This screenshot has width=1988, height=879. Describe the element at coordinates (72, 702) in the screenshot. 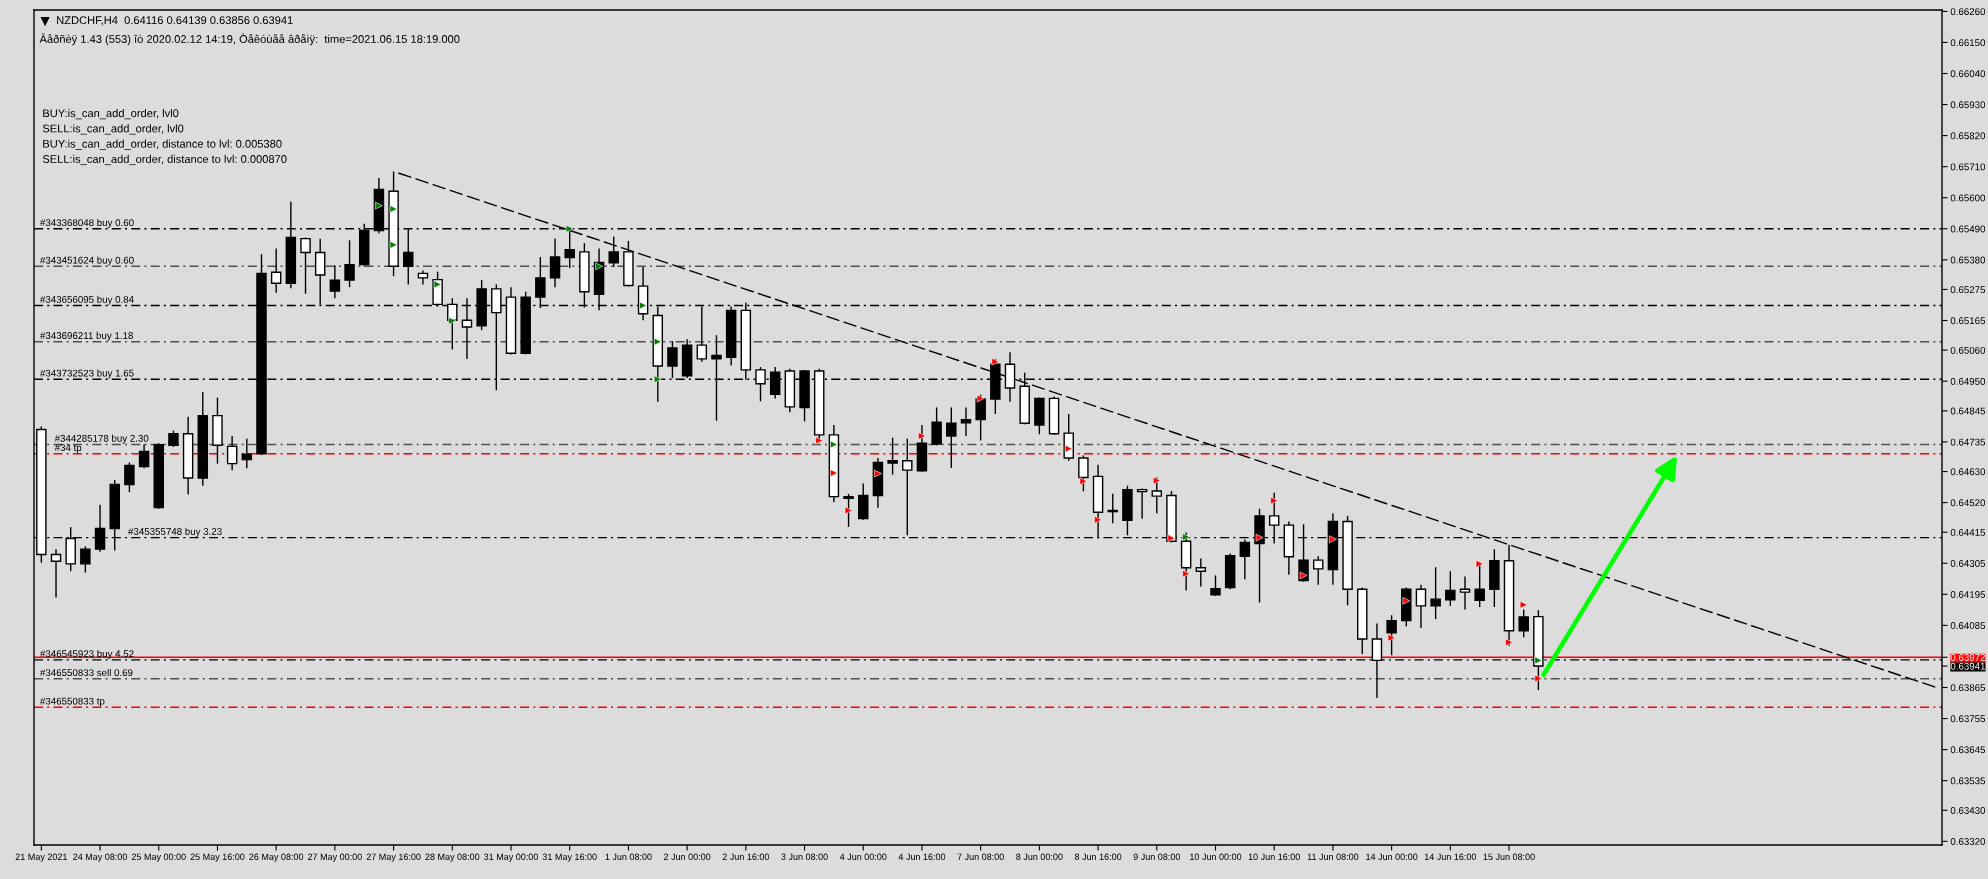

I see `ref-line-label: #346550833 tp` at that location.